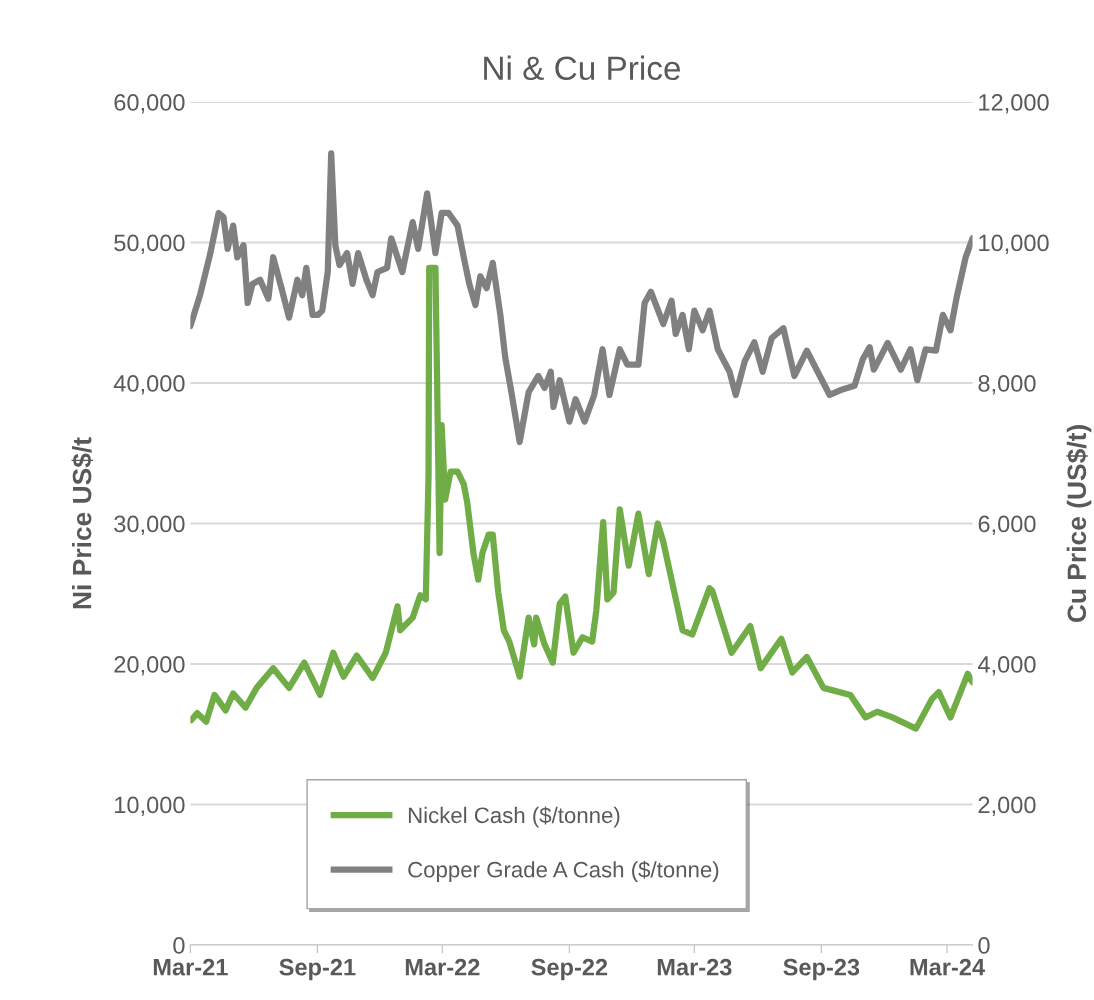  What do you see at coordinates (1006, 666) in the screenshot?
I see `y2-tick-label: 4,000` at bounding box center [1006, 666].